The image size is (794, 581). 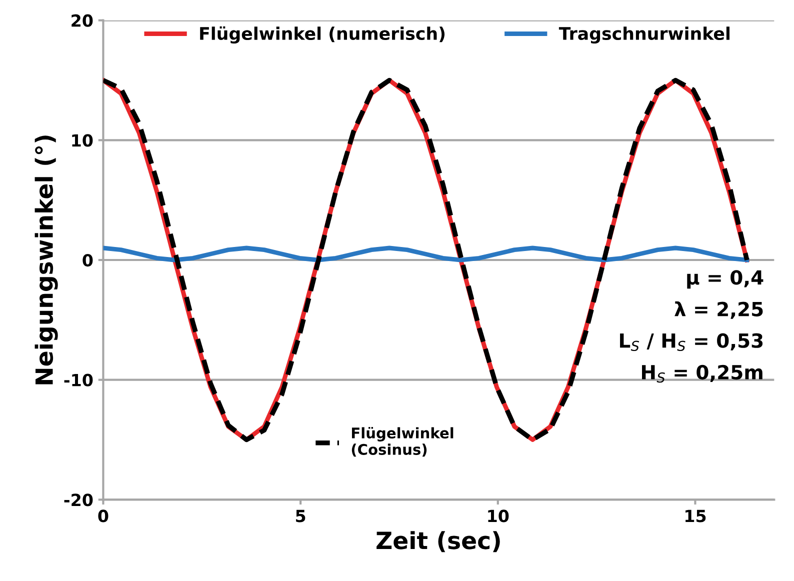 What do you see at coordinates (403, 442) in the screenshot?
I see `legend-label: Flügelwinkel (Cosinus)` at bounding box center [403, 442].